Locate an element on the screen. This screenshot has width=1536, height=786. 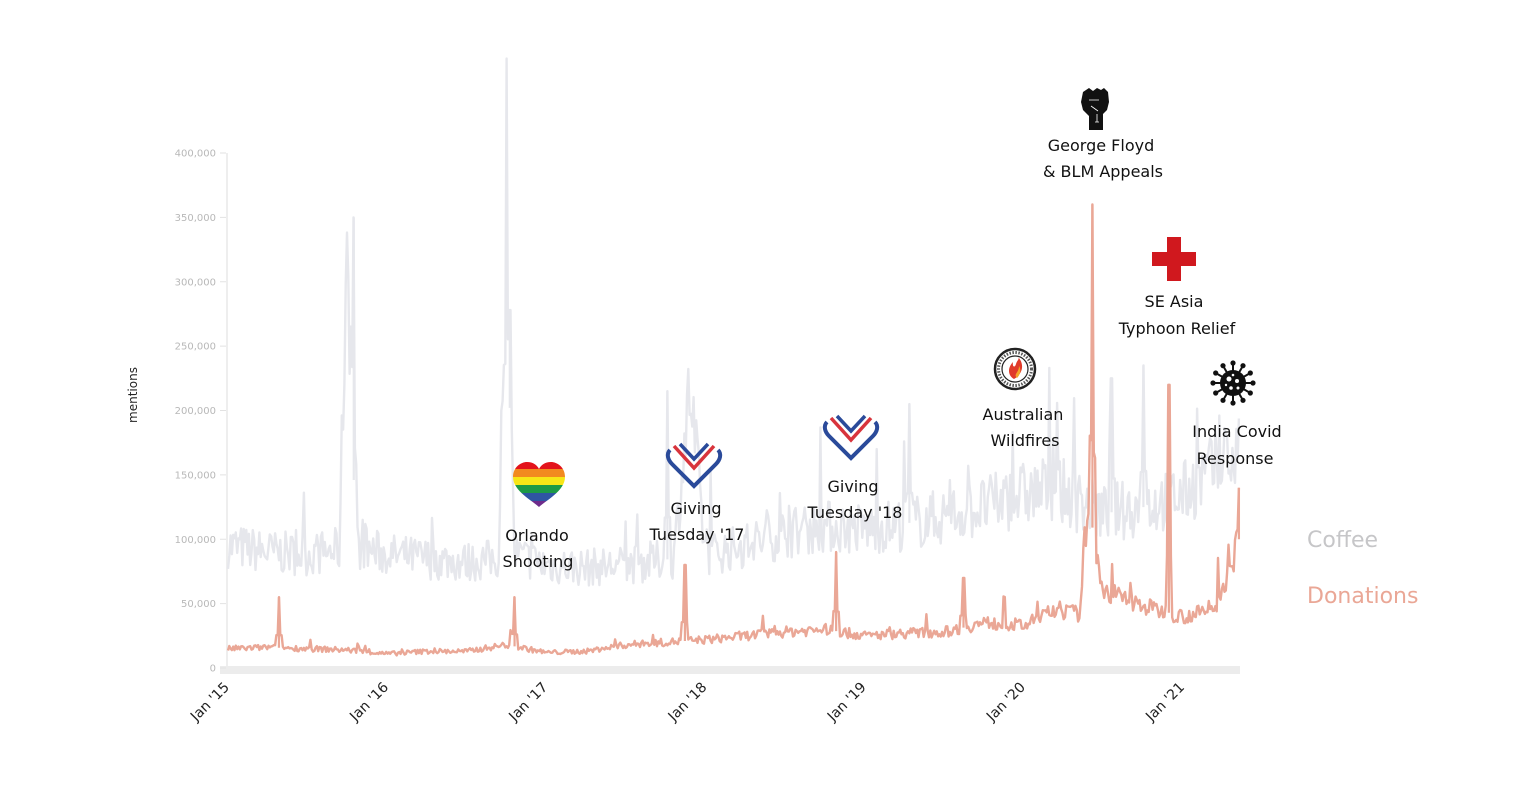
annotation-se-asia-typhoon: SE Asia Typhoon Relief is located at coordinates (1177, 287).